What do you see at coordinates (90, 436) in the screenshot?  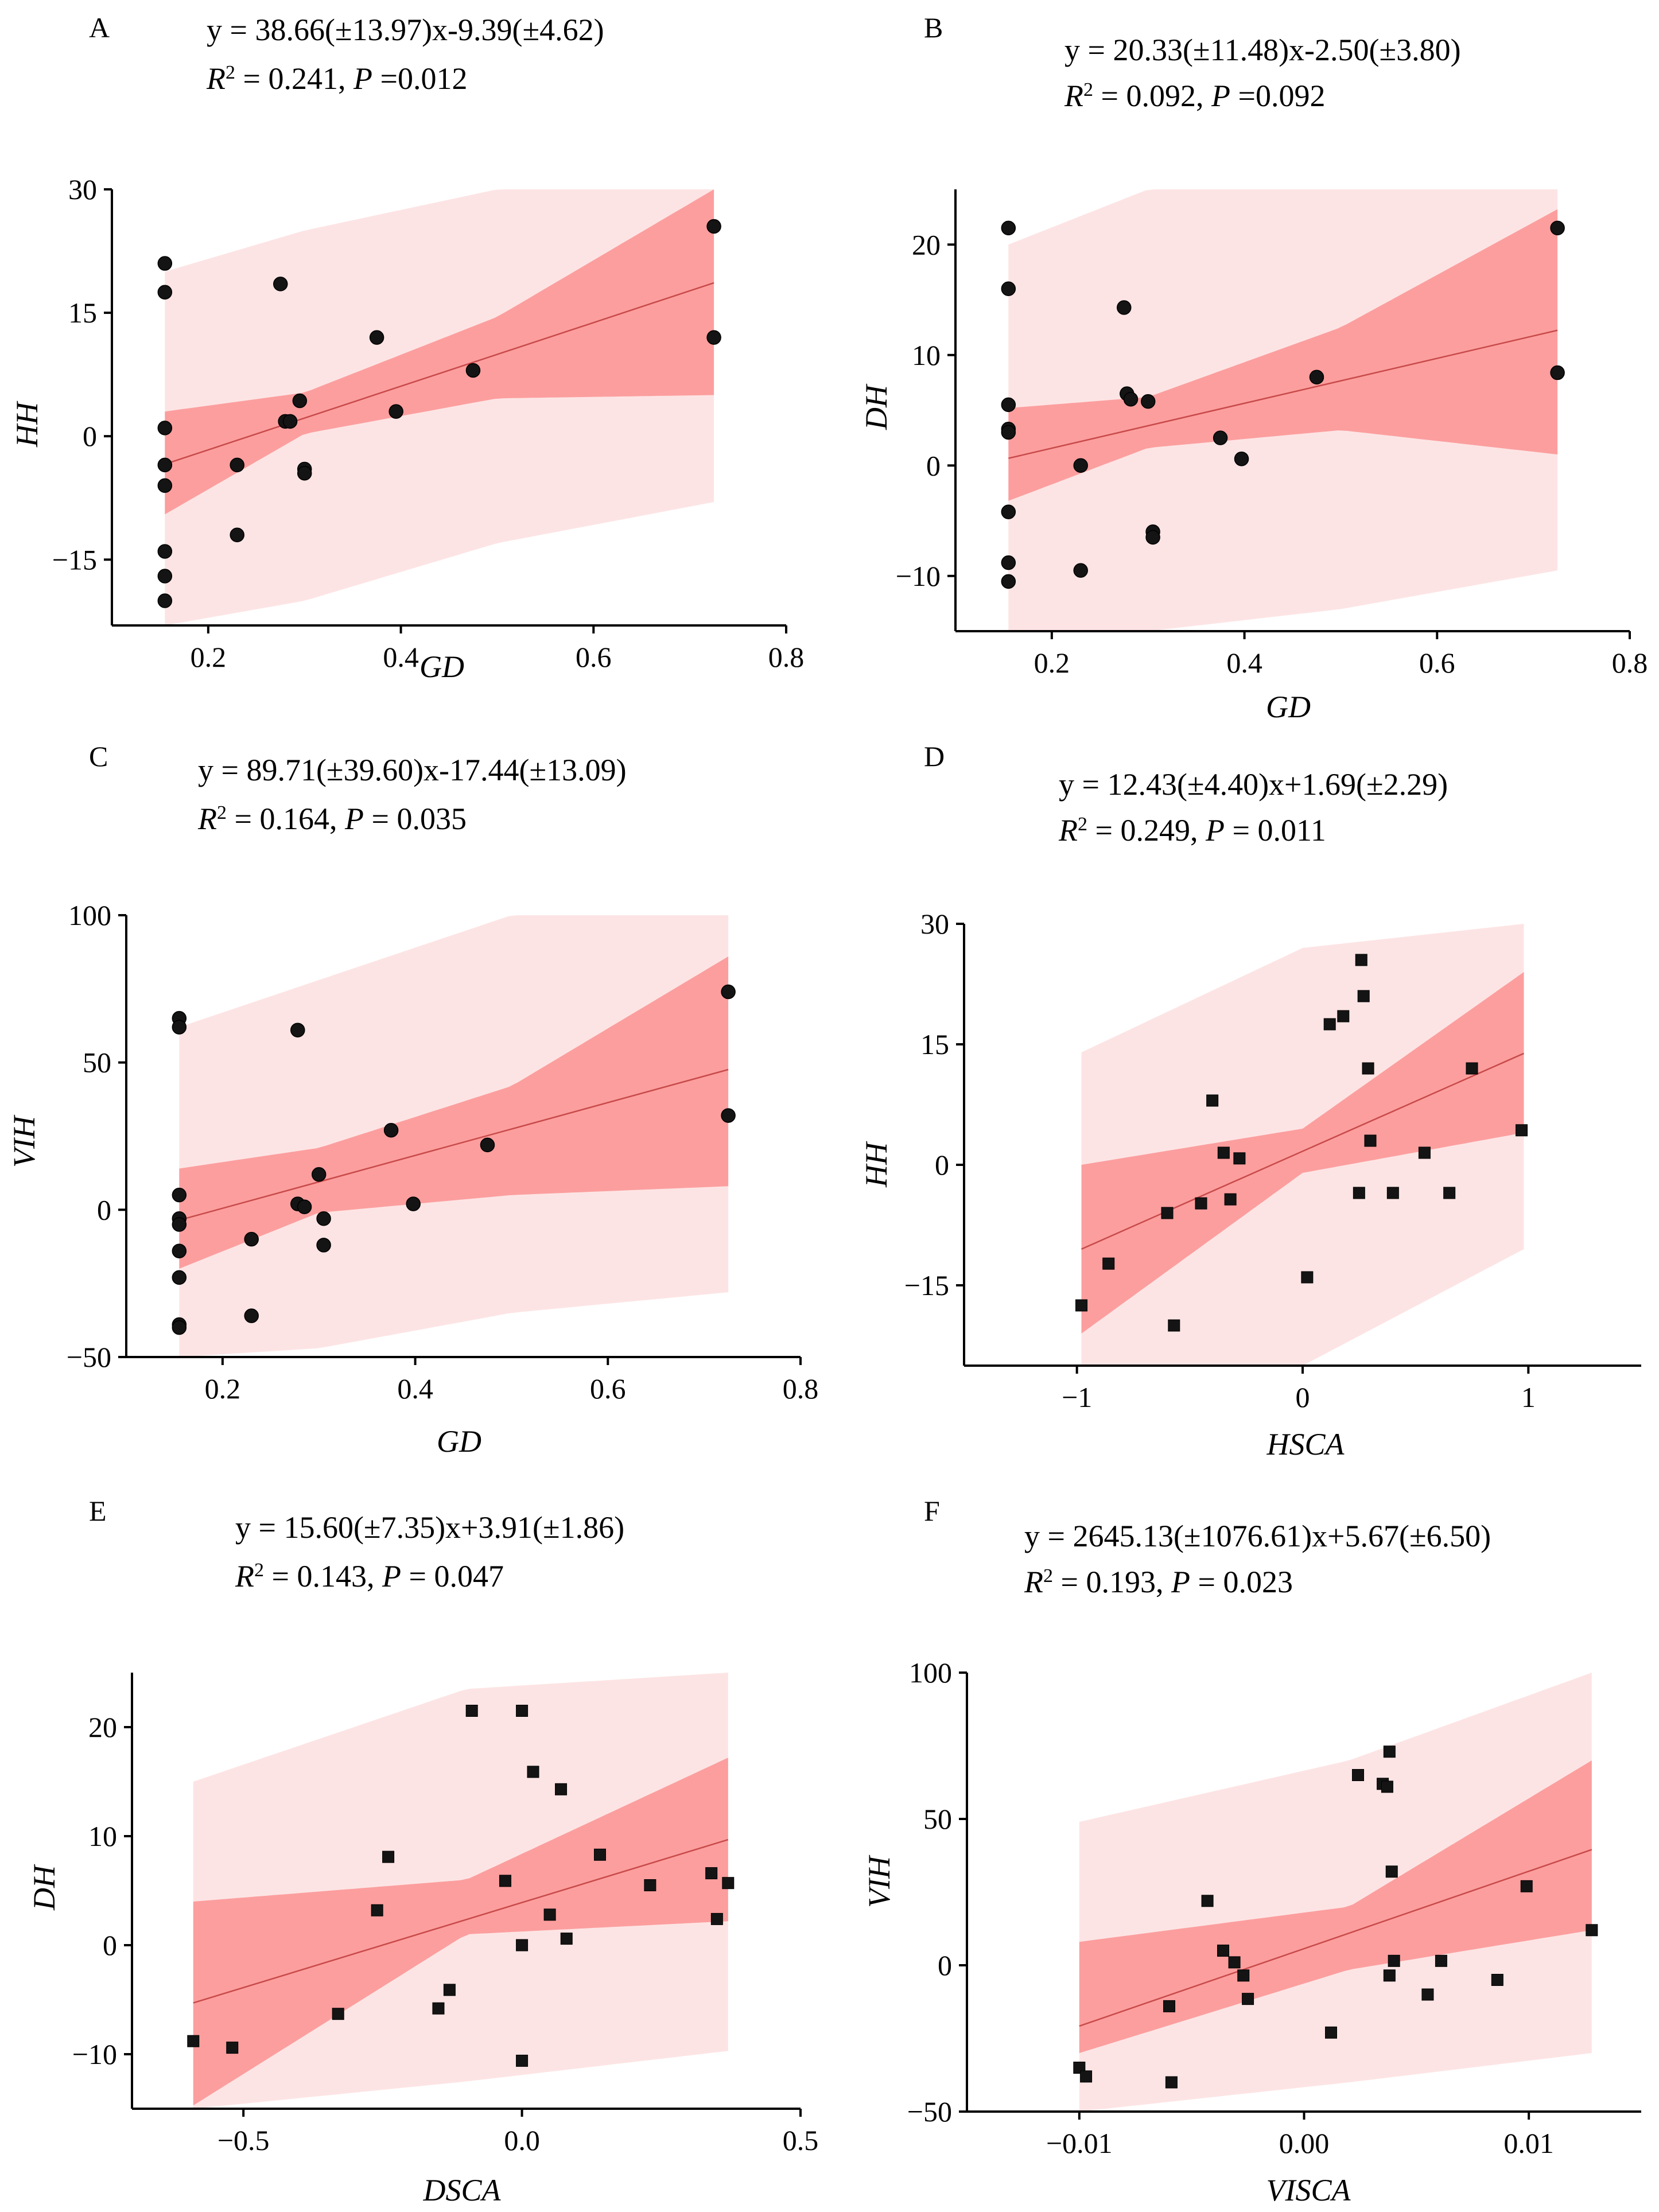 I see `panel-A-ytick-label: 0` at bounding box center [90, 436].